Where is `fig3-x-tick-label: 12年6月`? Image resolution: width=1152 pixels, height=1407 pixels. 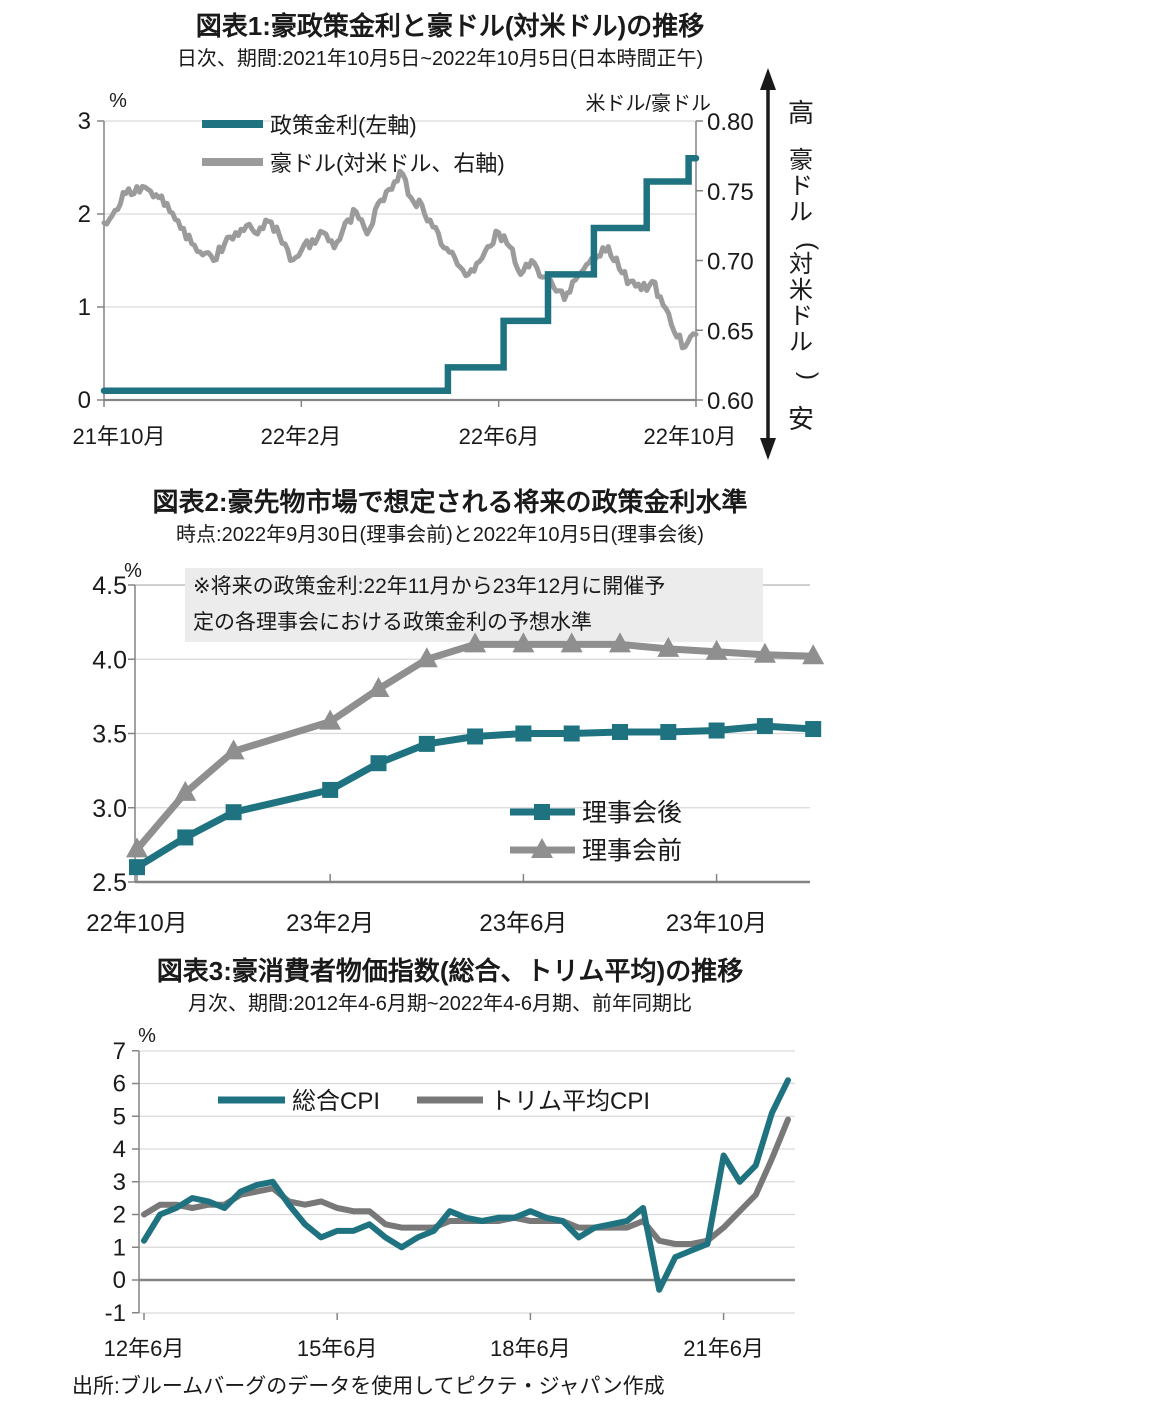
fig3-x-tick-label: 12年6月 is located at coordinates (144, 1348).